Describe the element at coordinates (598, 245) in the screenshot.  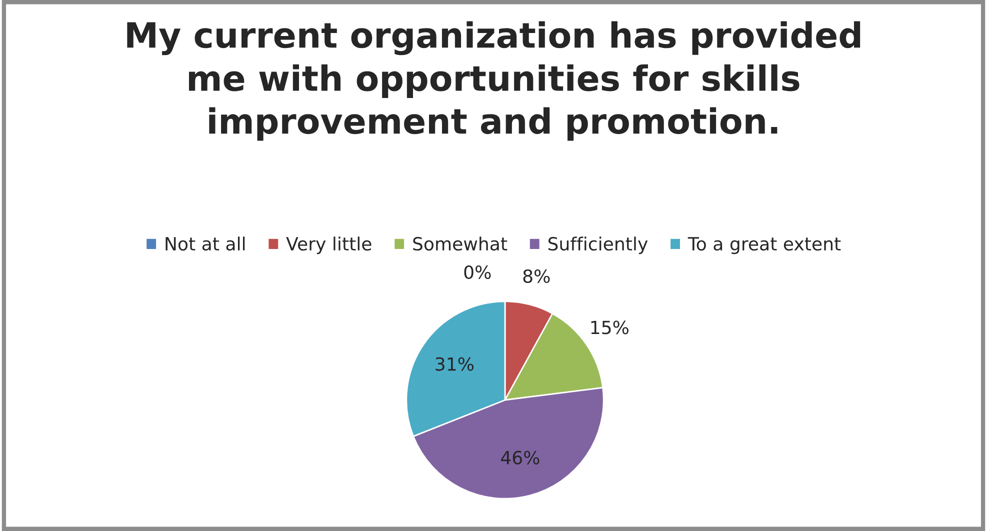
I see `legend-label: Sufficiently` at that location.